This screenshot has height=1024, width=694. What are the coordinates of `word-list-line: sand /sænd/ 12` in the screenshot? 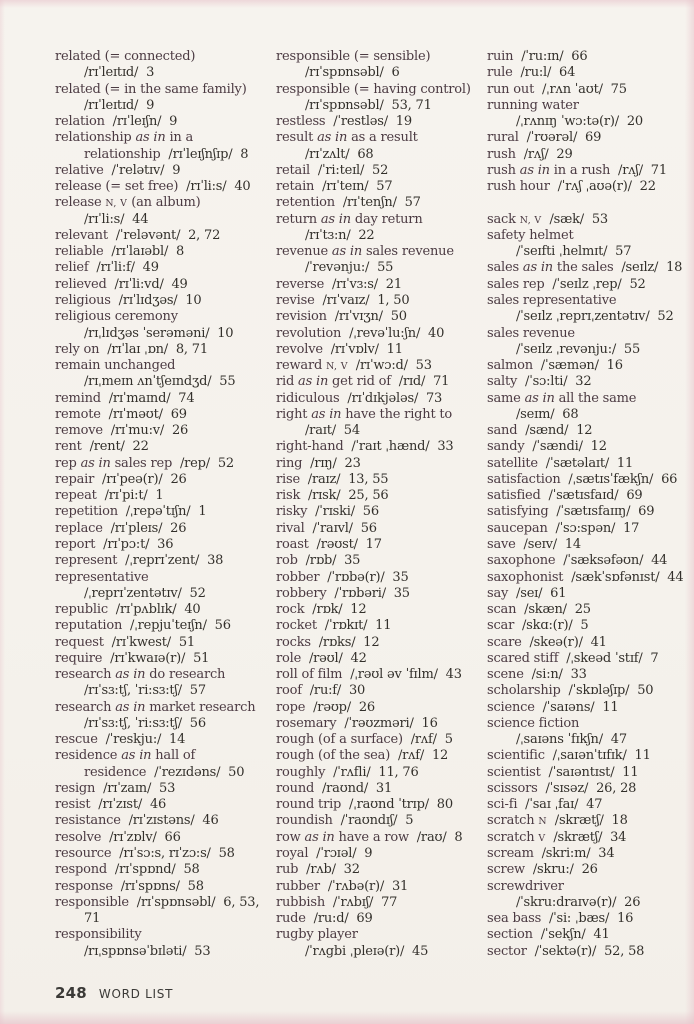 It's located at (588, 431).